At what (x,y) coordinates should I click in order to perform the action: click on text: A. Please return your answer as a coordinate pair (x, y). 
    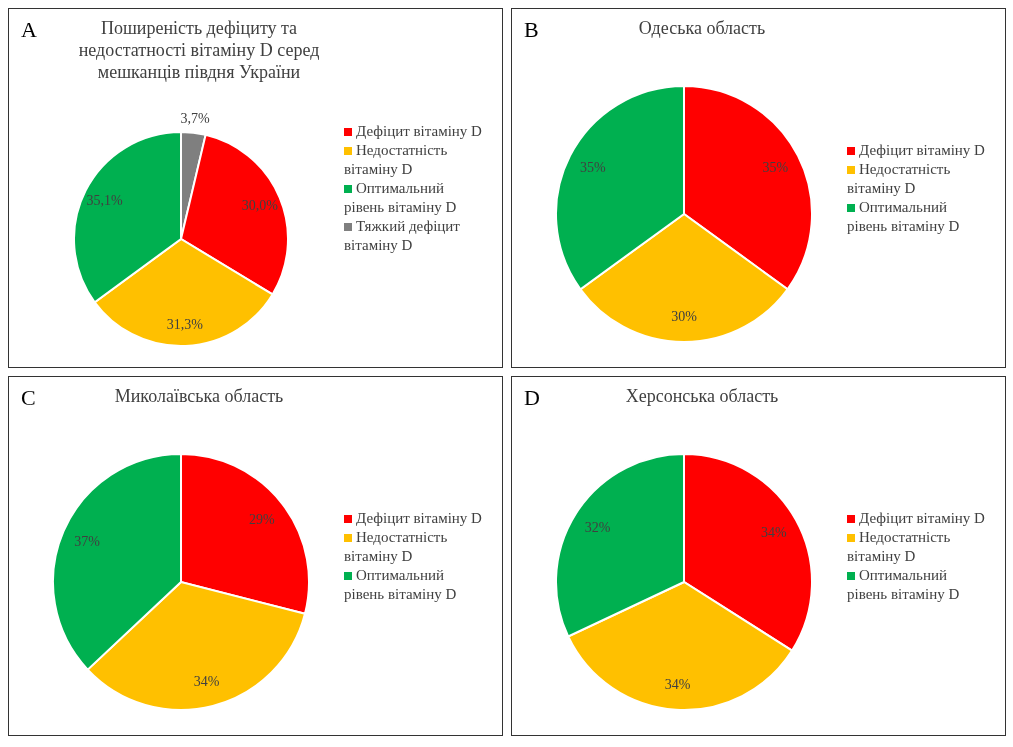
    Looking at the image, I should click on (29, 30).